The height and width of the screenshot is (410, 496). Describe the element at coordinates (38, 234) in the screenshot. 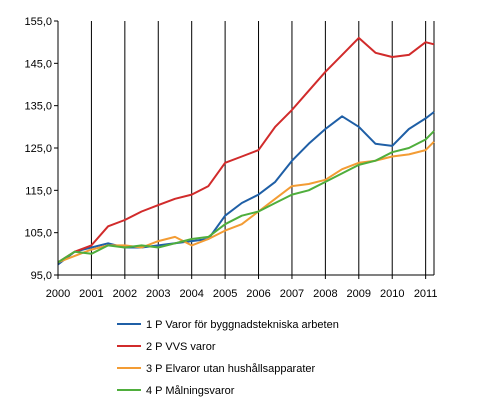

I see `y-tick-label: 105,0` at that location.